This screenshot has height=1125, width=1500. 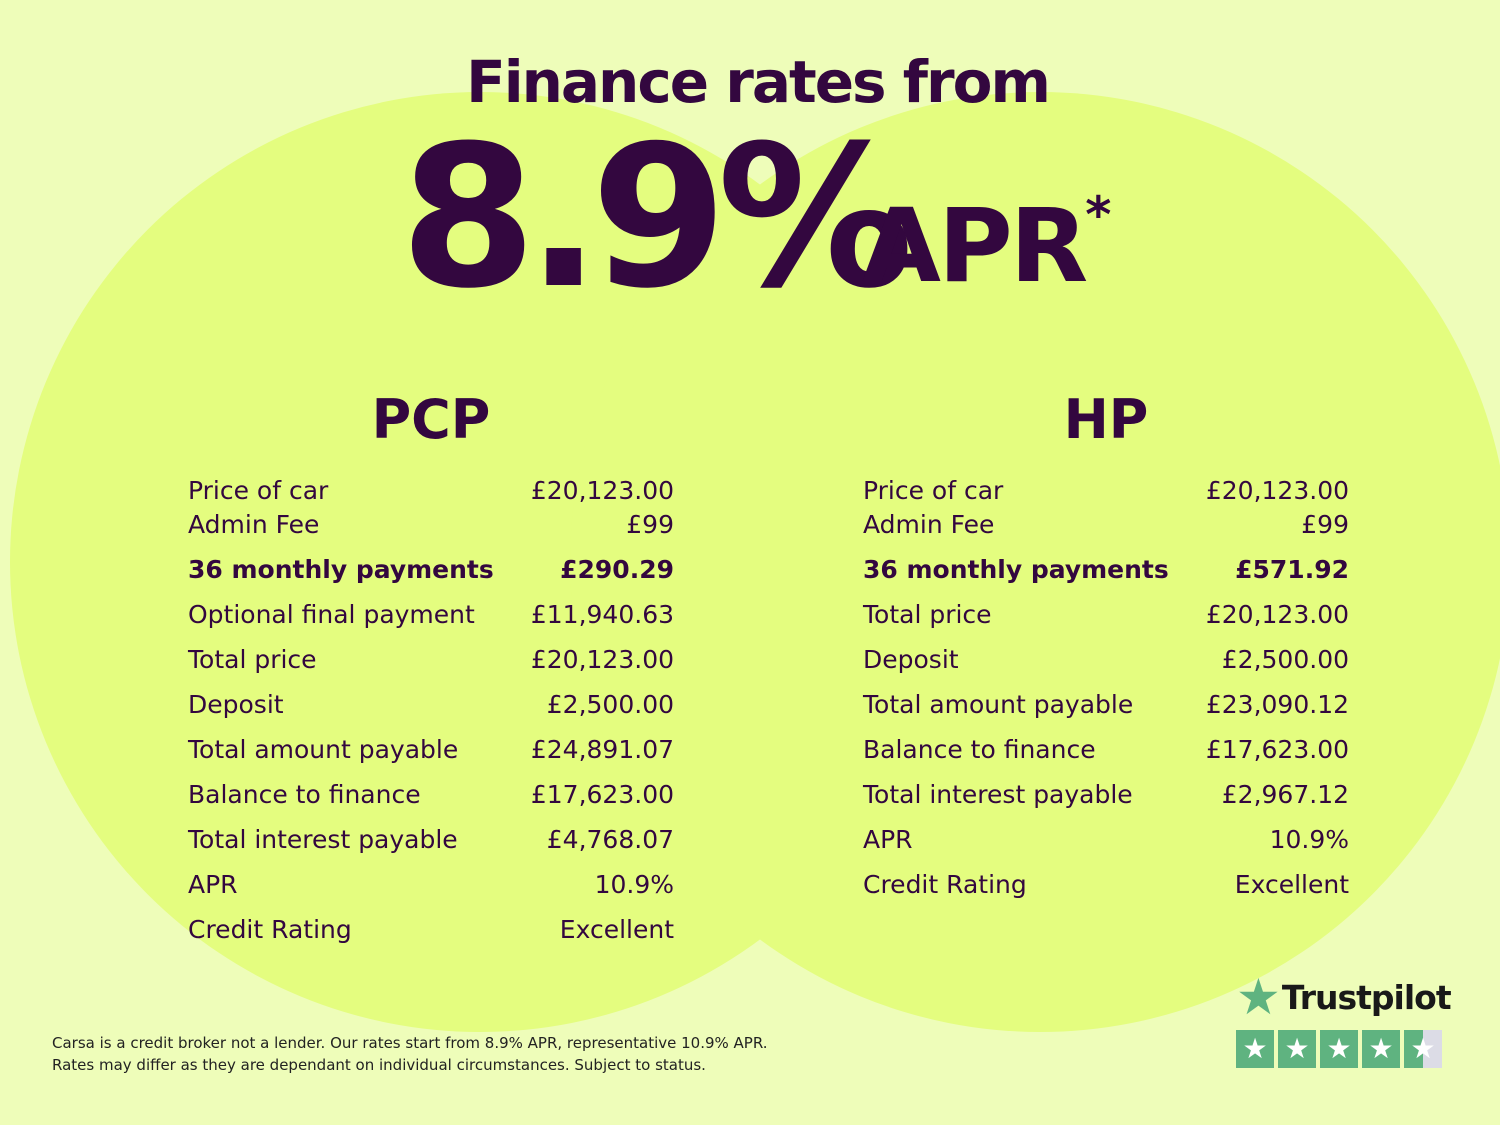 I want to click on table-row: 36 monthly payments £290.29, so click(x=431, y=569).